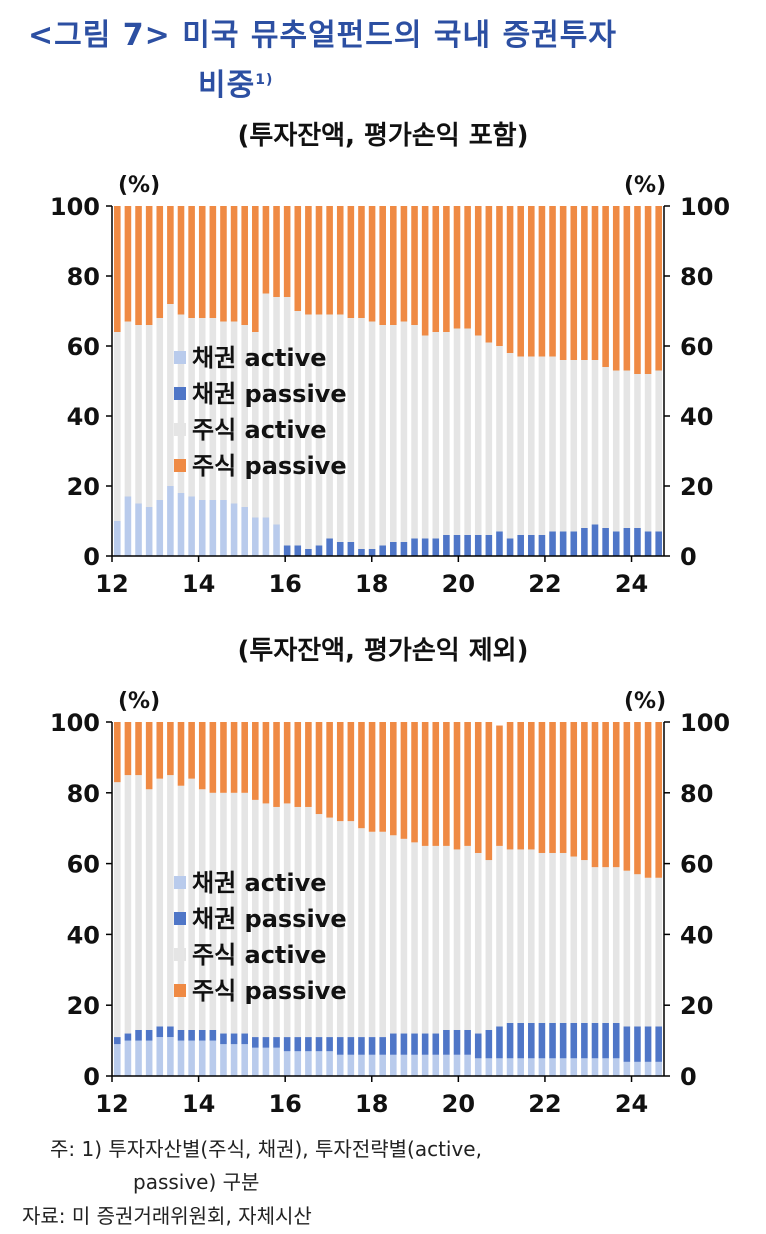  What do you see at coordinates (499, 785) in the screenshot?
I see `chart2-bar-주식-passive-36` at bounding box center [499, 785].